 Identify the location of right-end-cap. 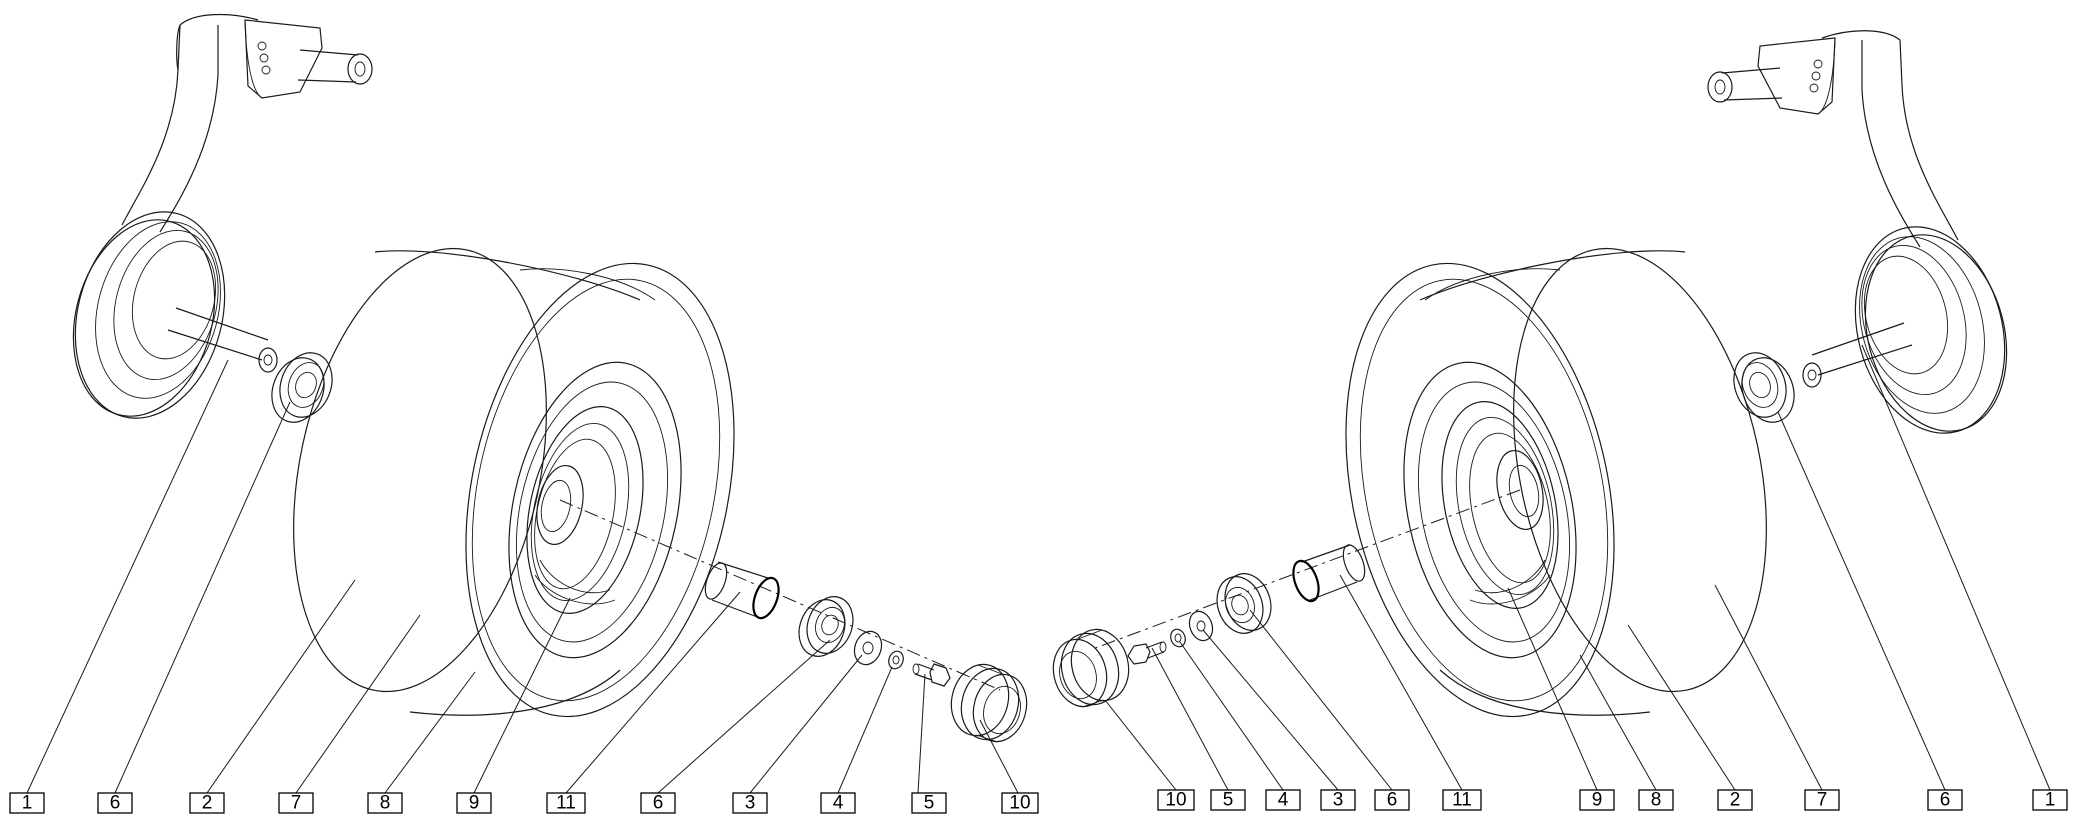
(1091, 668).